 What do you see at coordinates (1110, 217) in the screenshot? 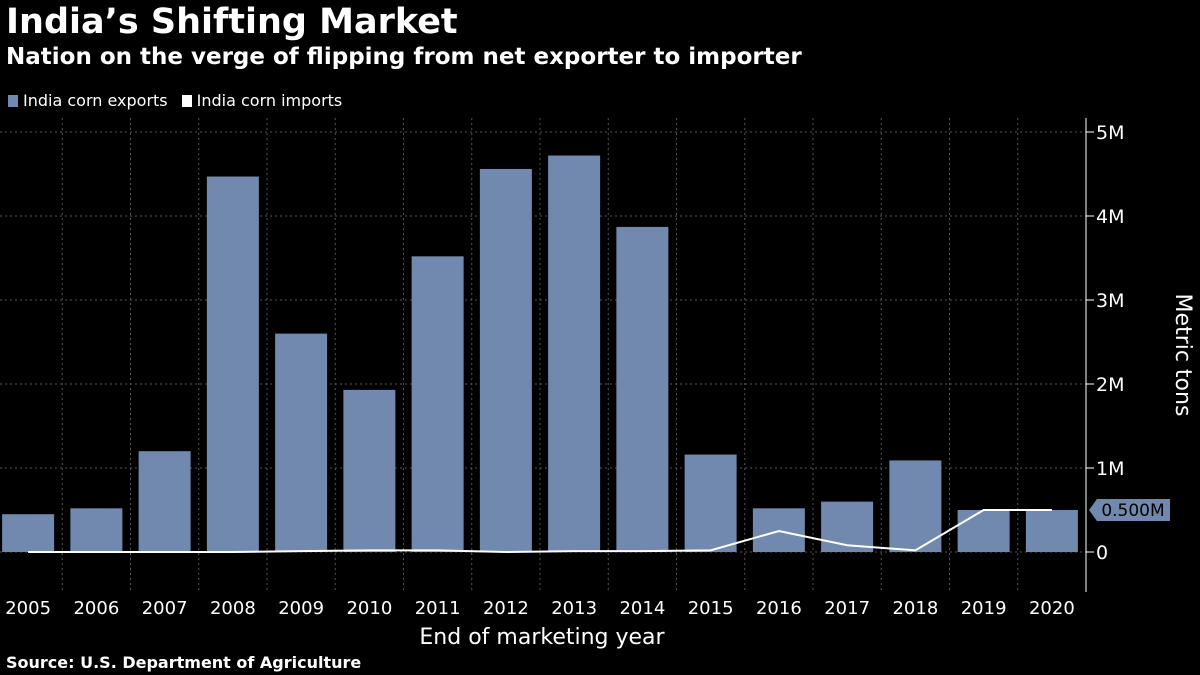
I see `y-tick-label: 4M` at bounding box center [1110, 217].